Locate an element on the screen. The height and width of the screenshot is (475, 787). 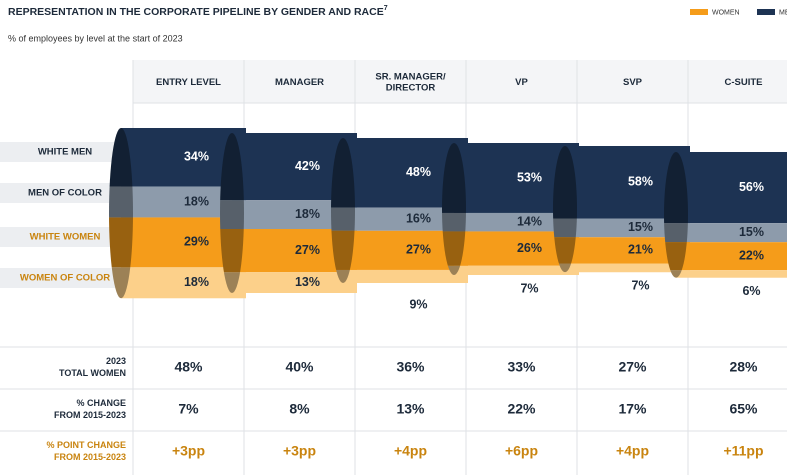
column-header: C-SUITE is located at coordinates (744, 82).